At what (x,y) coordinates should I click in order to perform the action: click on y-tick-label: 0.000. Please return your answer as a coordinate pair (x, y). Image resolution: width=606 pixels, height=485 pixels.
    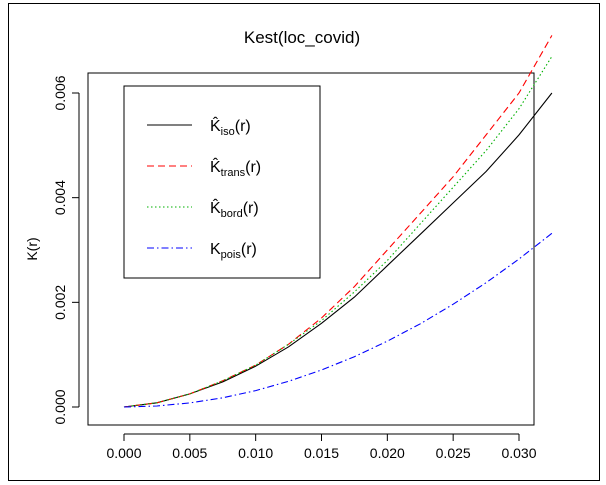
    Looking at the image, I should click on (60, 406).